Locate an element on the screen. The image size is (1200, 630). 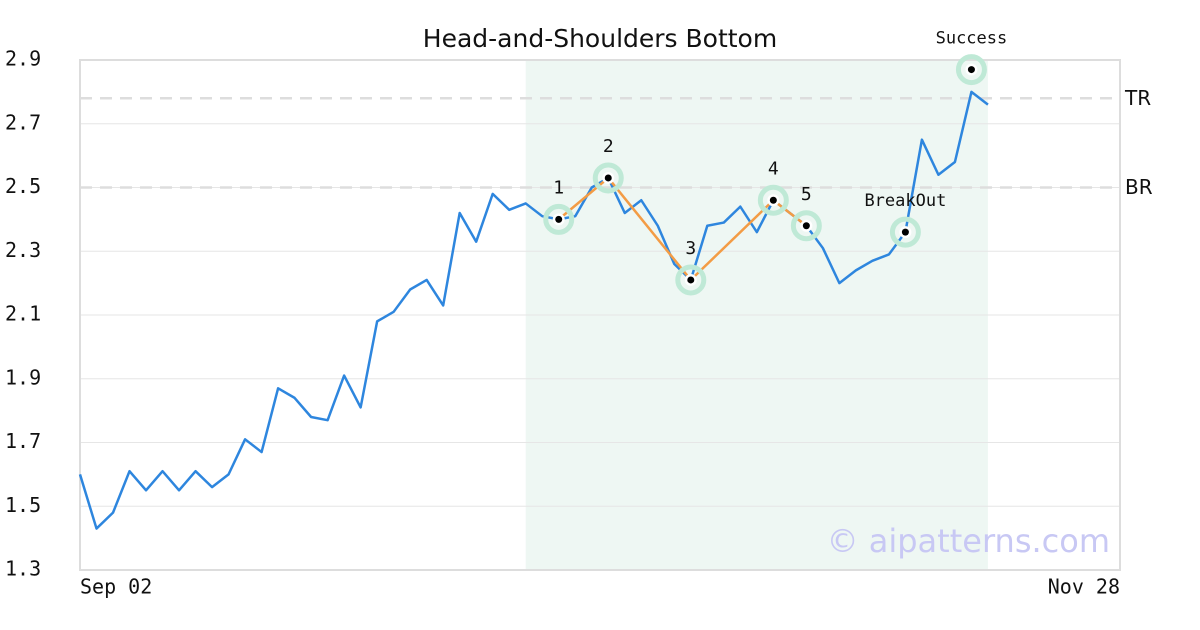
x-tick-label: Sep 02 is located at coordinates (116, 587).